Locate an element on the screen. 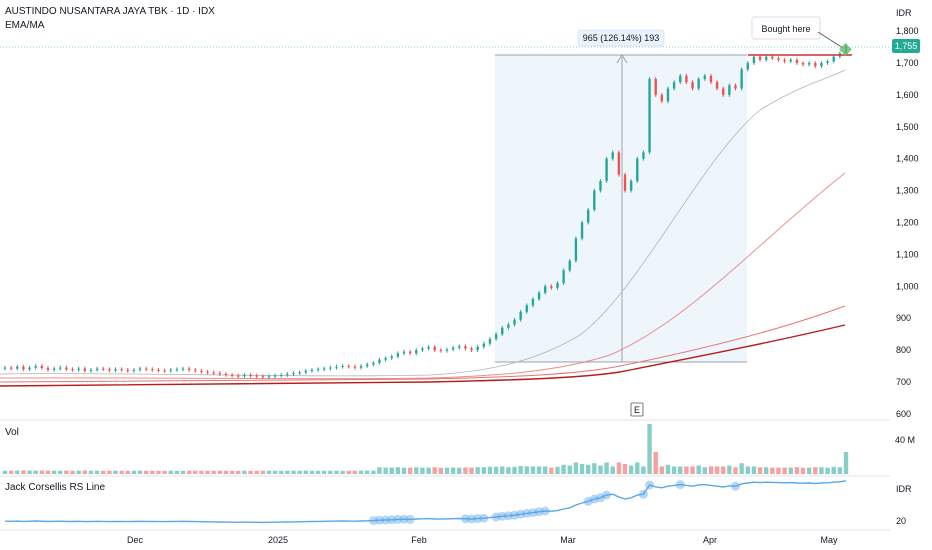 The width and height of the screenshot is (932, 550). price-tick-label: 1,200 is located at coordinates (907, 223).